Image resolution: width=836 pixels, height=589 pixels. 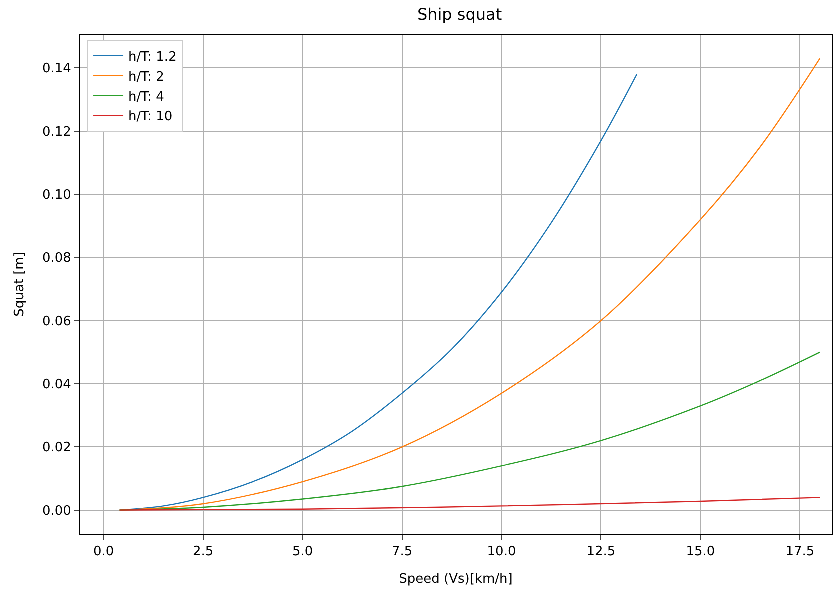 What do you see at coordinates (701, 552) in the screenshot?
I see `x-tick-label: 15.0` at bounding box center [701, 552].